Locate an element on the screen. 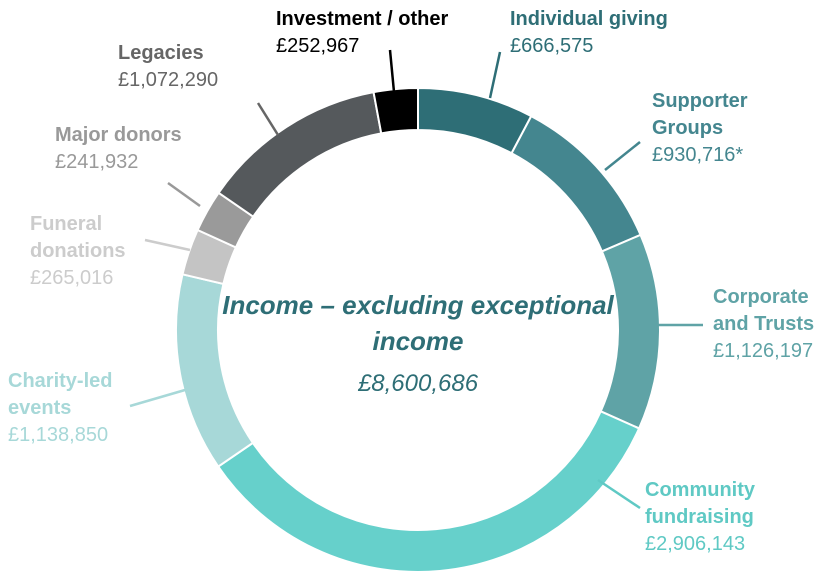  total-label: £8,600,686 is located at coordinates (418, 383).